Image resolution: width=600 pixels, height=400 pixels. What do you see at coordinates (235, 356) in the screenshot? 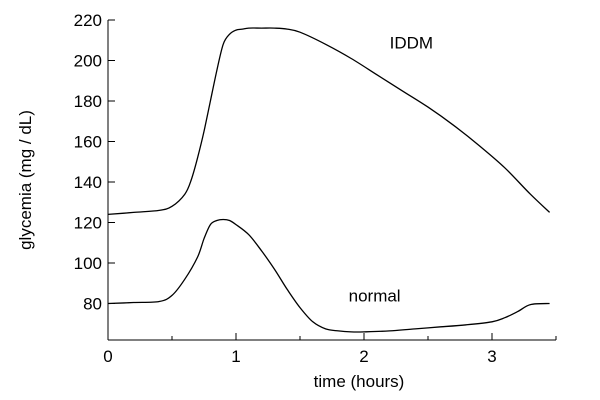
I see `x-tick-label: 1` at bounding box center [235, 356].